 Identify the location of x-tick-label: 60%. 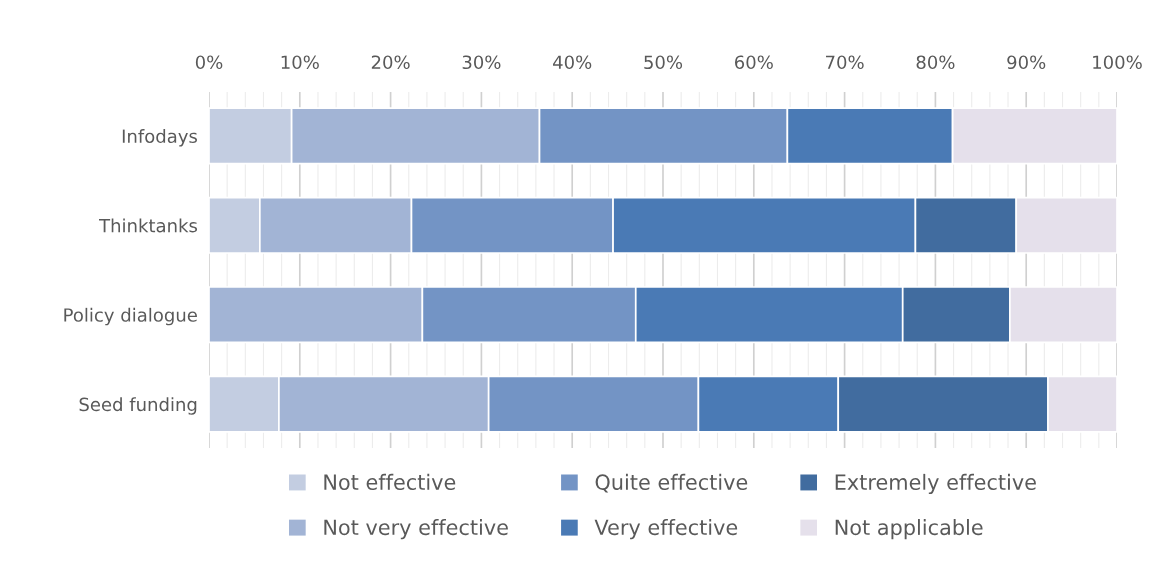
(754, 62).